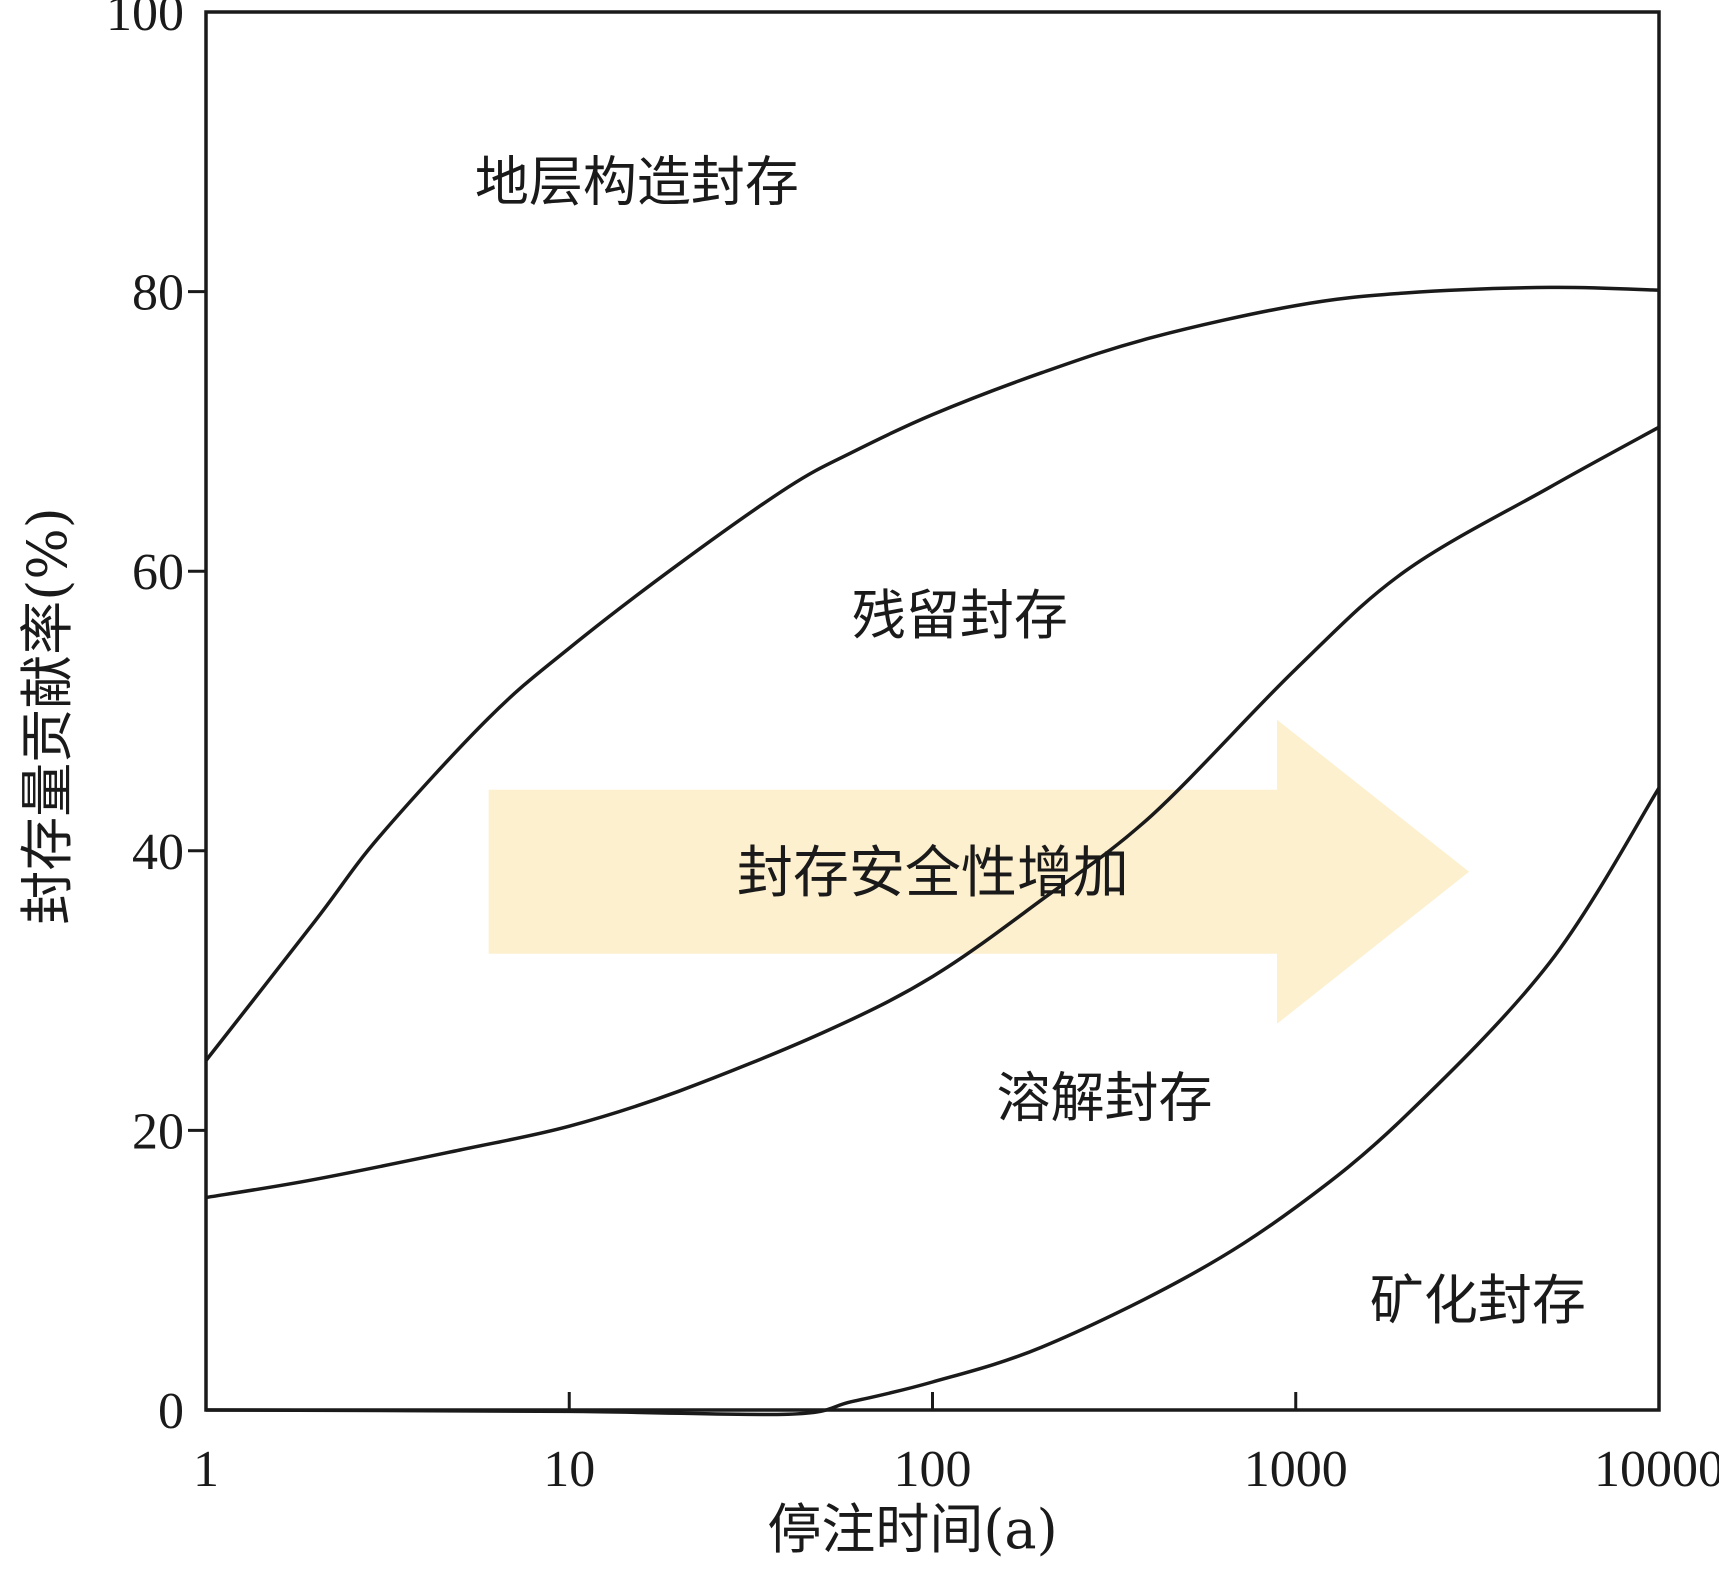 The height and width of the screenshot is (1575, 1719). Describe the element at coordinates (637, 182) in the screenshot. I see `region-label-0: 地层构造封存` at that location.